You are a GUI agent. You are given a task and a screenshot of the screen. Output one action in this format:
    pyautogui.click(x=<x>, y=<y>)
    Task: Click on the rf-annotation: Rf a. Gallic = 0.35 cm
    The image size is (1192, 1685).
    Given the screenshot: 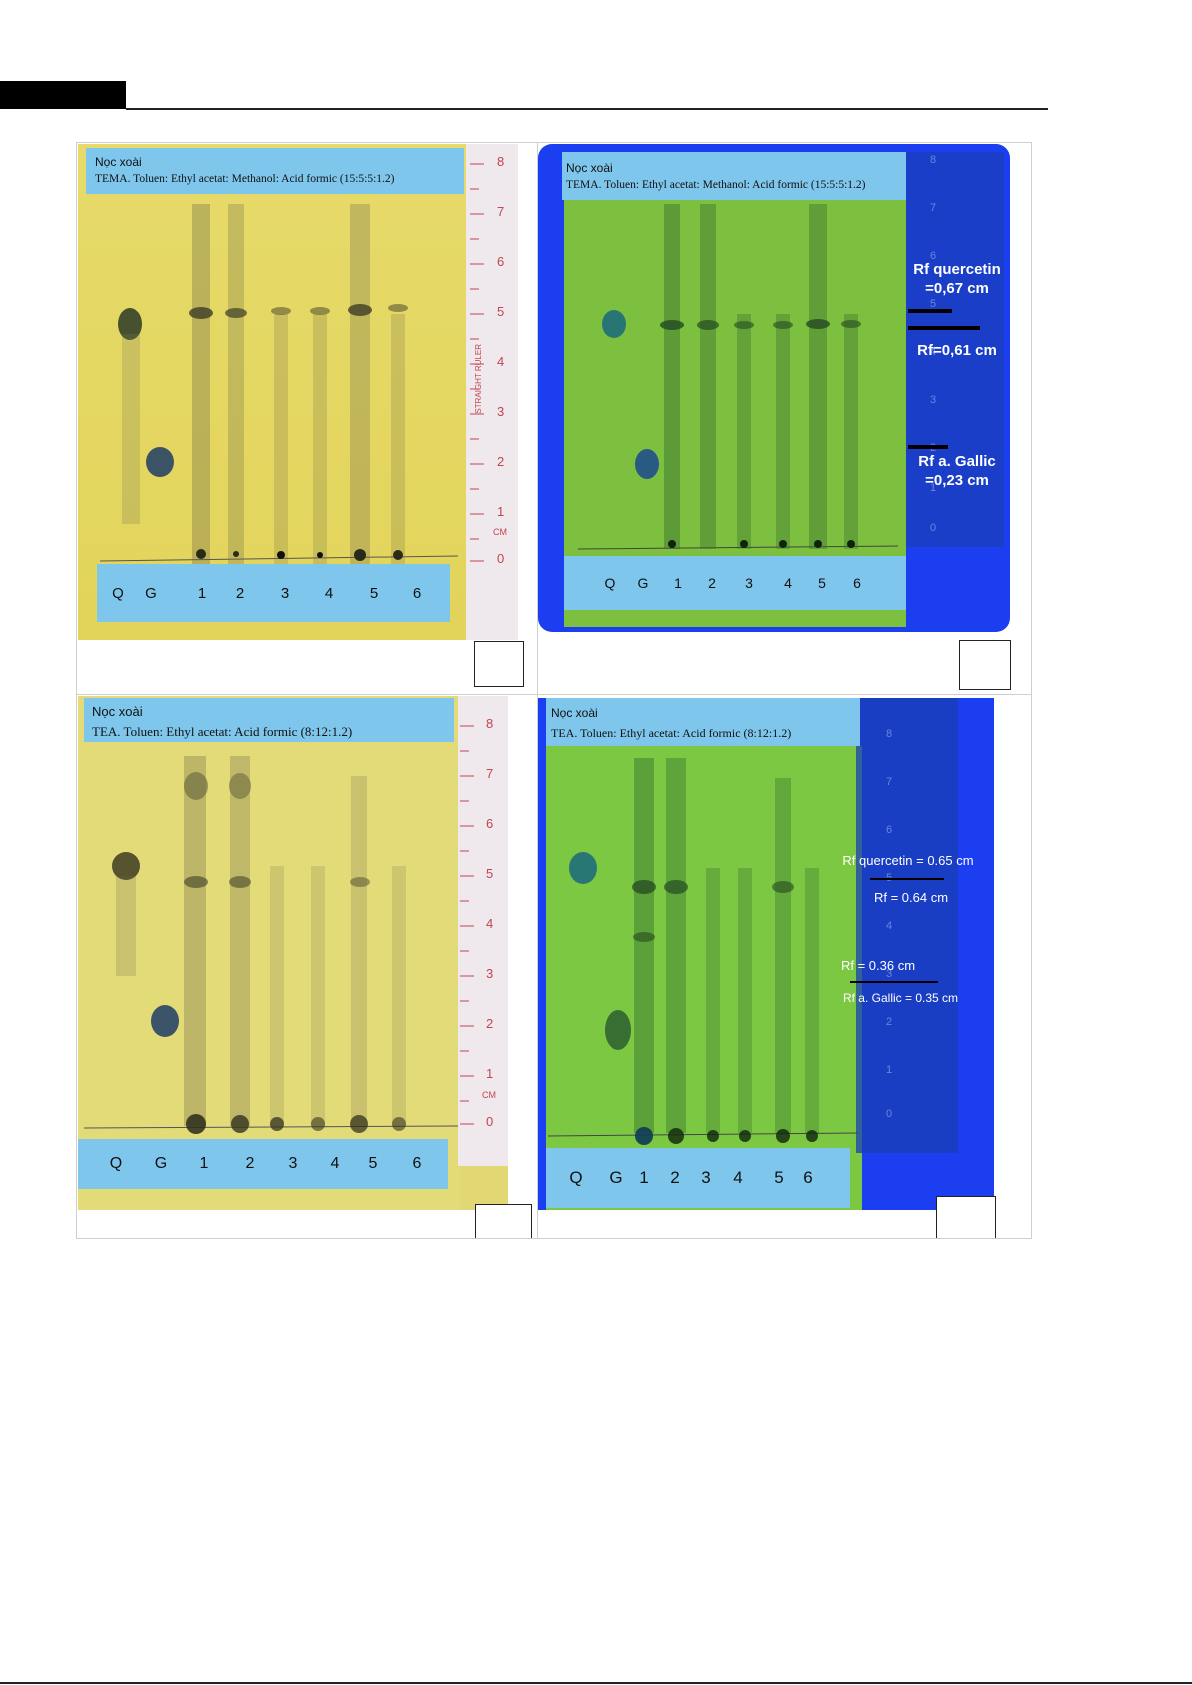 What is the action you would take?
    pyautogui.click(x=900, y=998)
    